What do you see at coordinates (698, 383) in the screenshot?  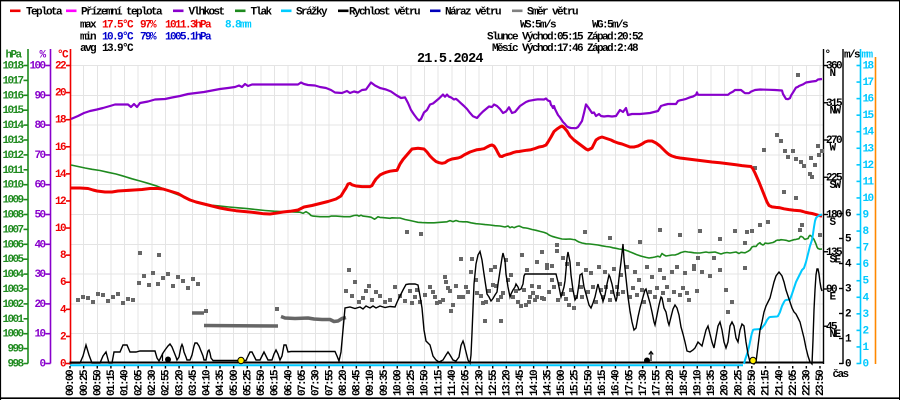 I see `svg-text: 19:10` at bounding box center [698, 383].